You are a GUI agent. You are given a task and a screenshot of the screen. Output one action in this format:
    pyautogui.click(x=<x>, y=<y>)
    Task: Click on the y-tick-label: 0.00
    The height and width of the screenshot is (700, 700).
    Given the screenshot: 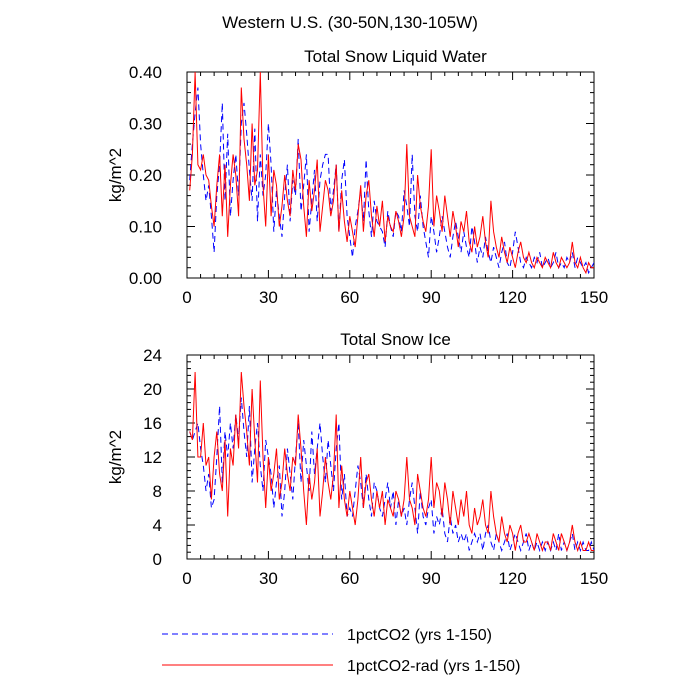 What is the action you would take?
    pyautogui.click(x=145, y=278)
    